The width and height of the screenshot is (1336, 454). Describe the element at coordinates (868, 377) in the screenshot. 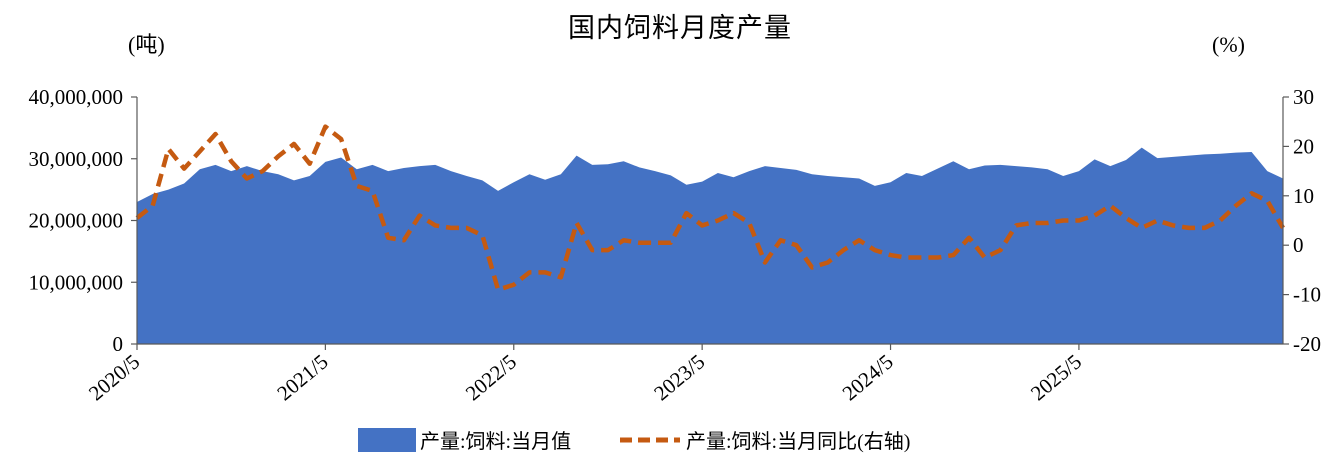

I see `x-tick-label: 2024/5` at that location.